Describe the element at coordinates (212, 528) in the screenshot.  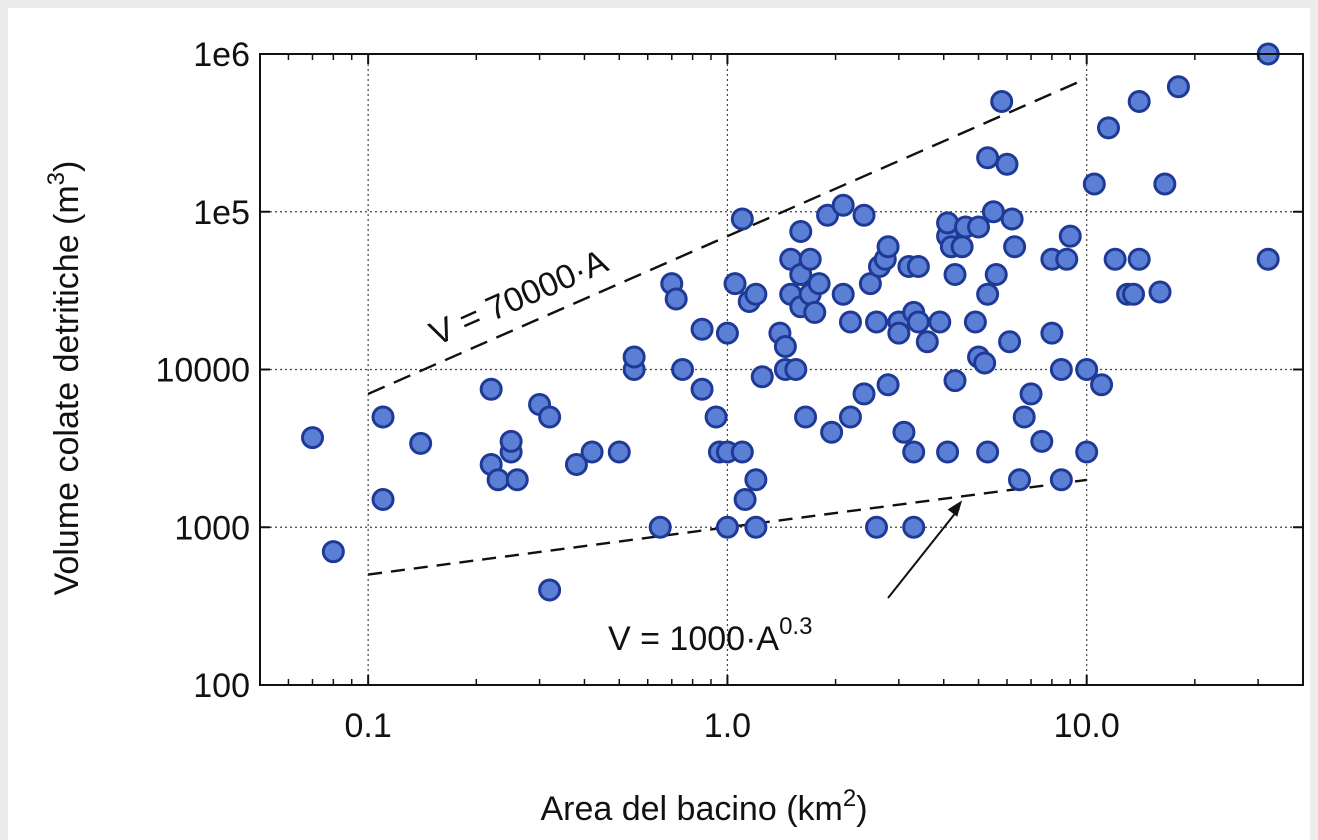
I see `y-tick-label: 1000` at that location.